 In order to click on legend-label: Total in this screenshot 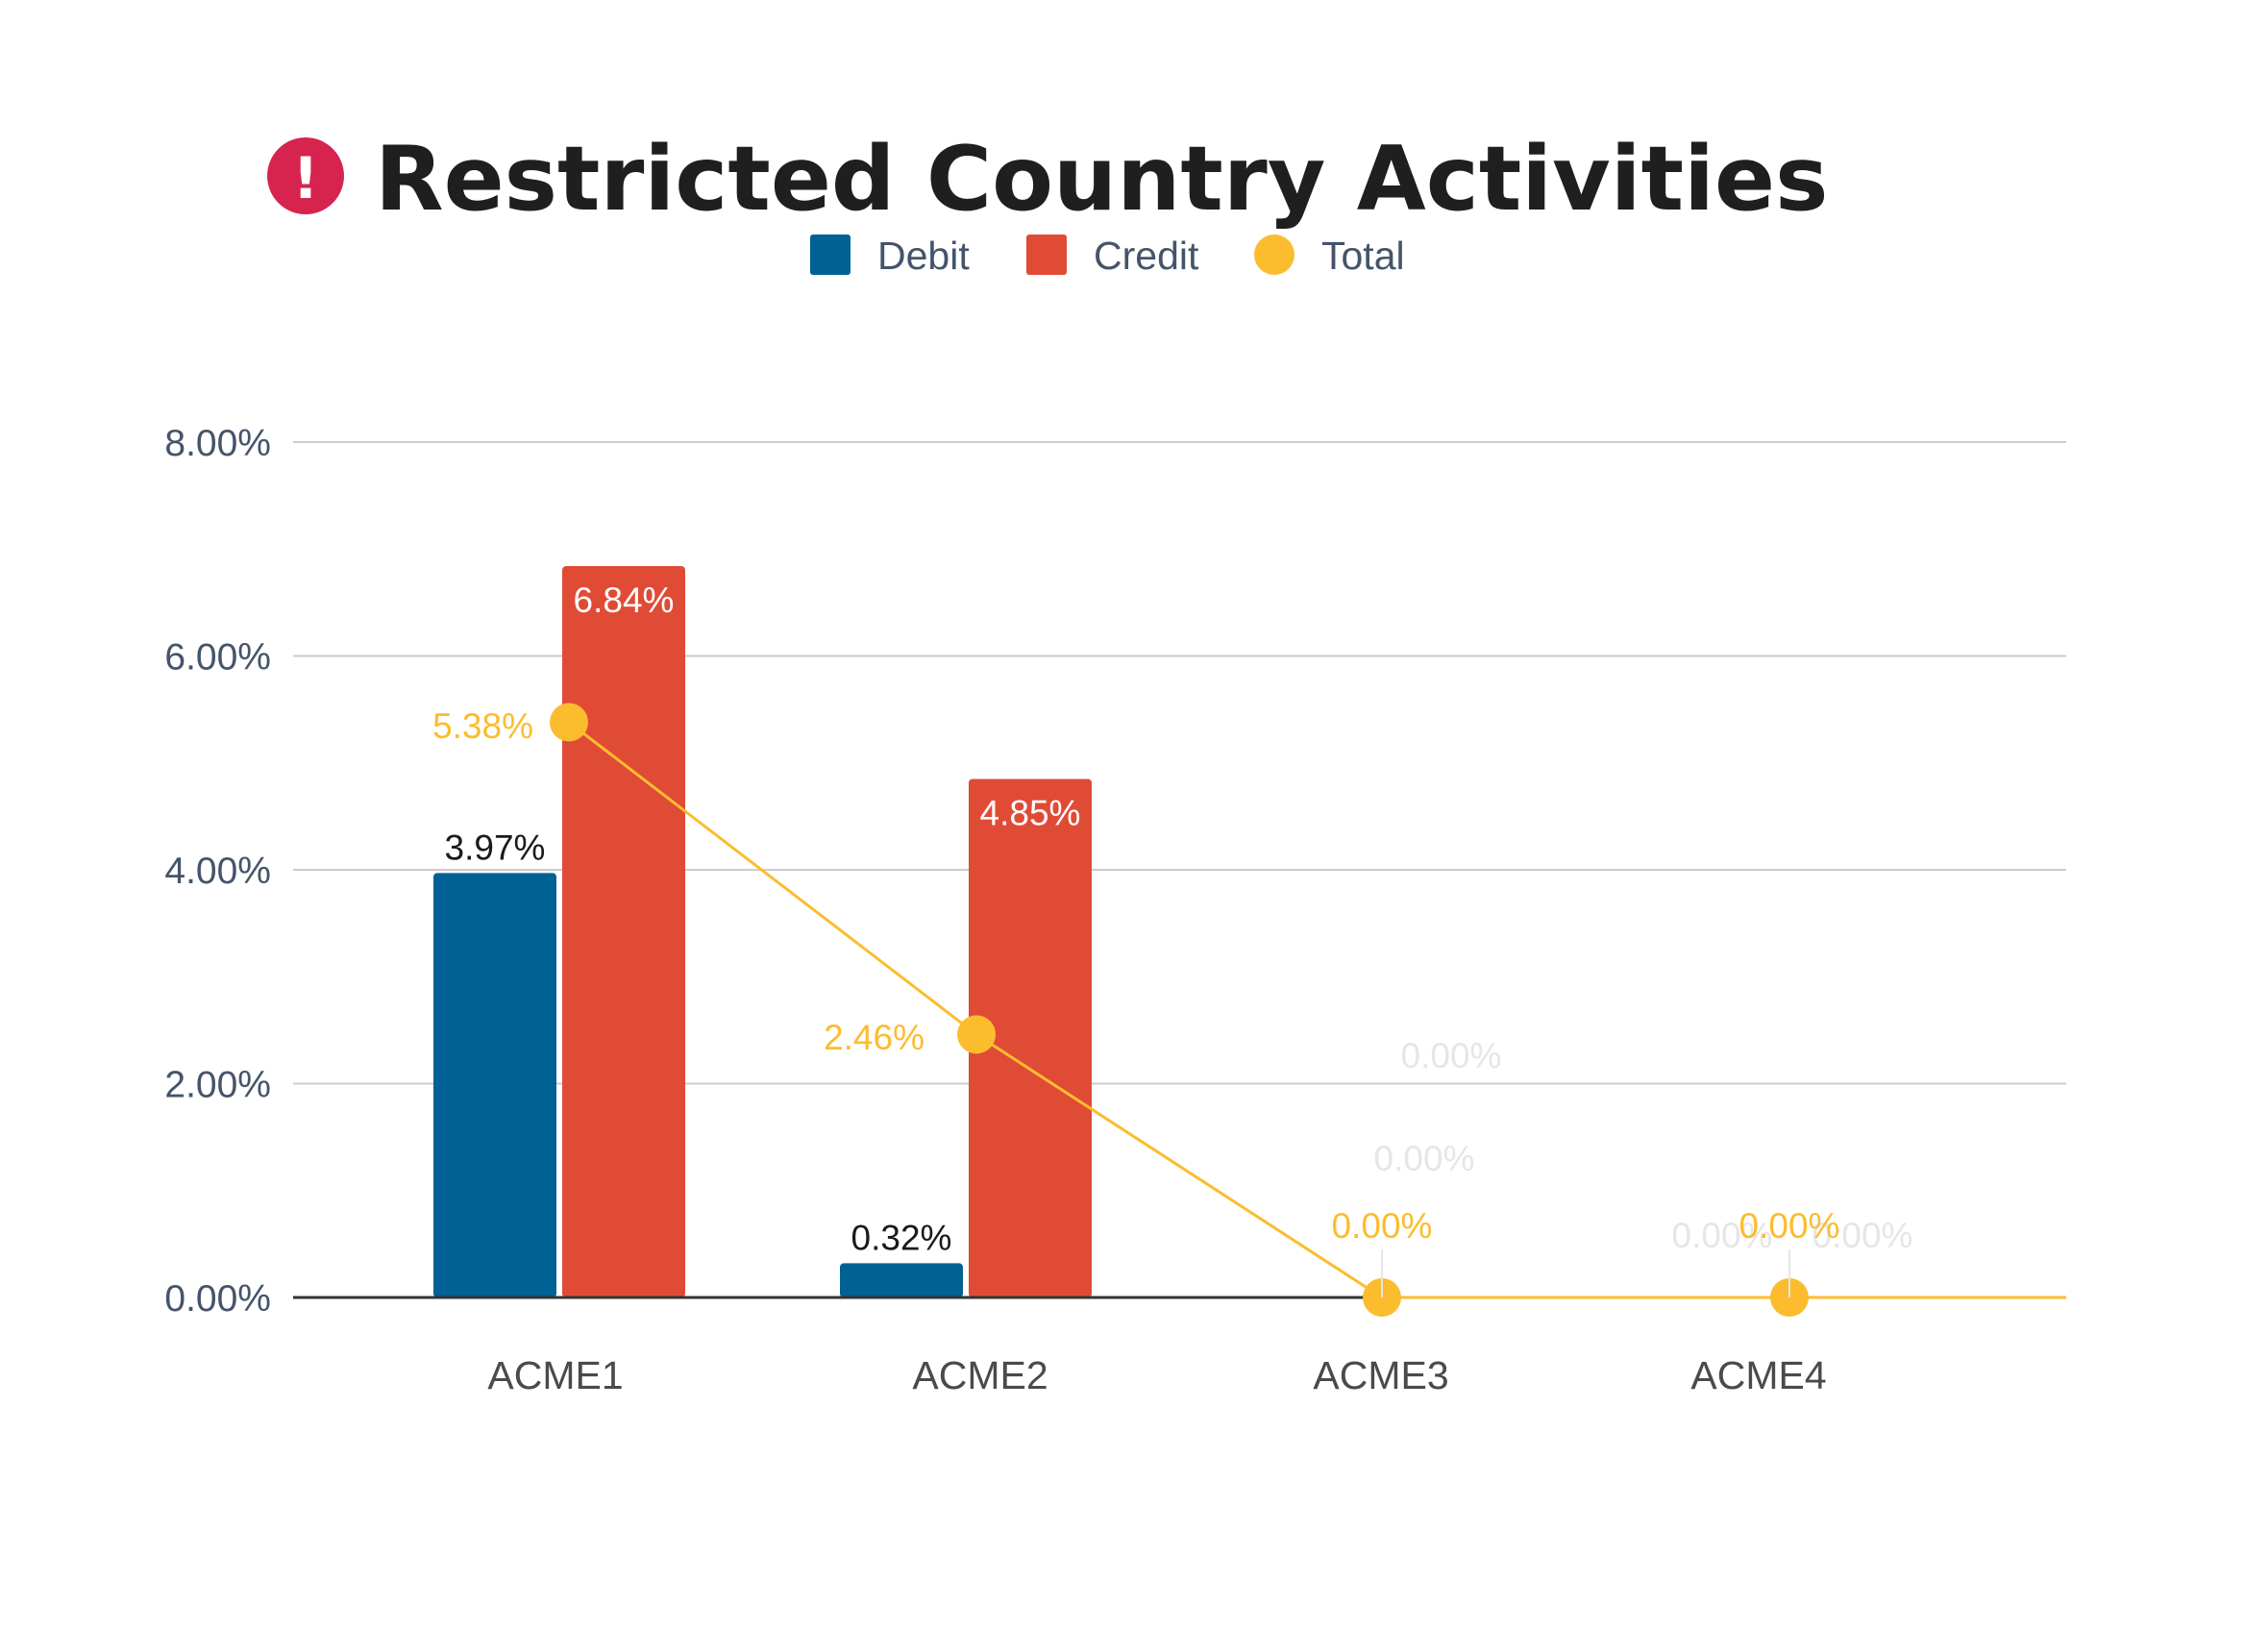, I will do `click(1363, 256)`.